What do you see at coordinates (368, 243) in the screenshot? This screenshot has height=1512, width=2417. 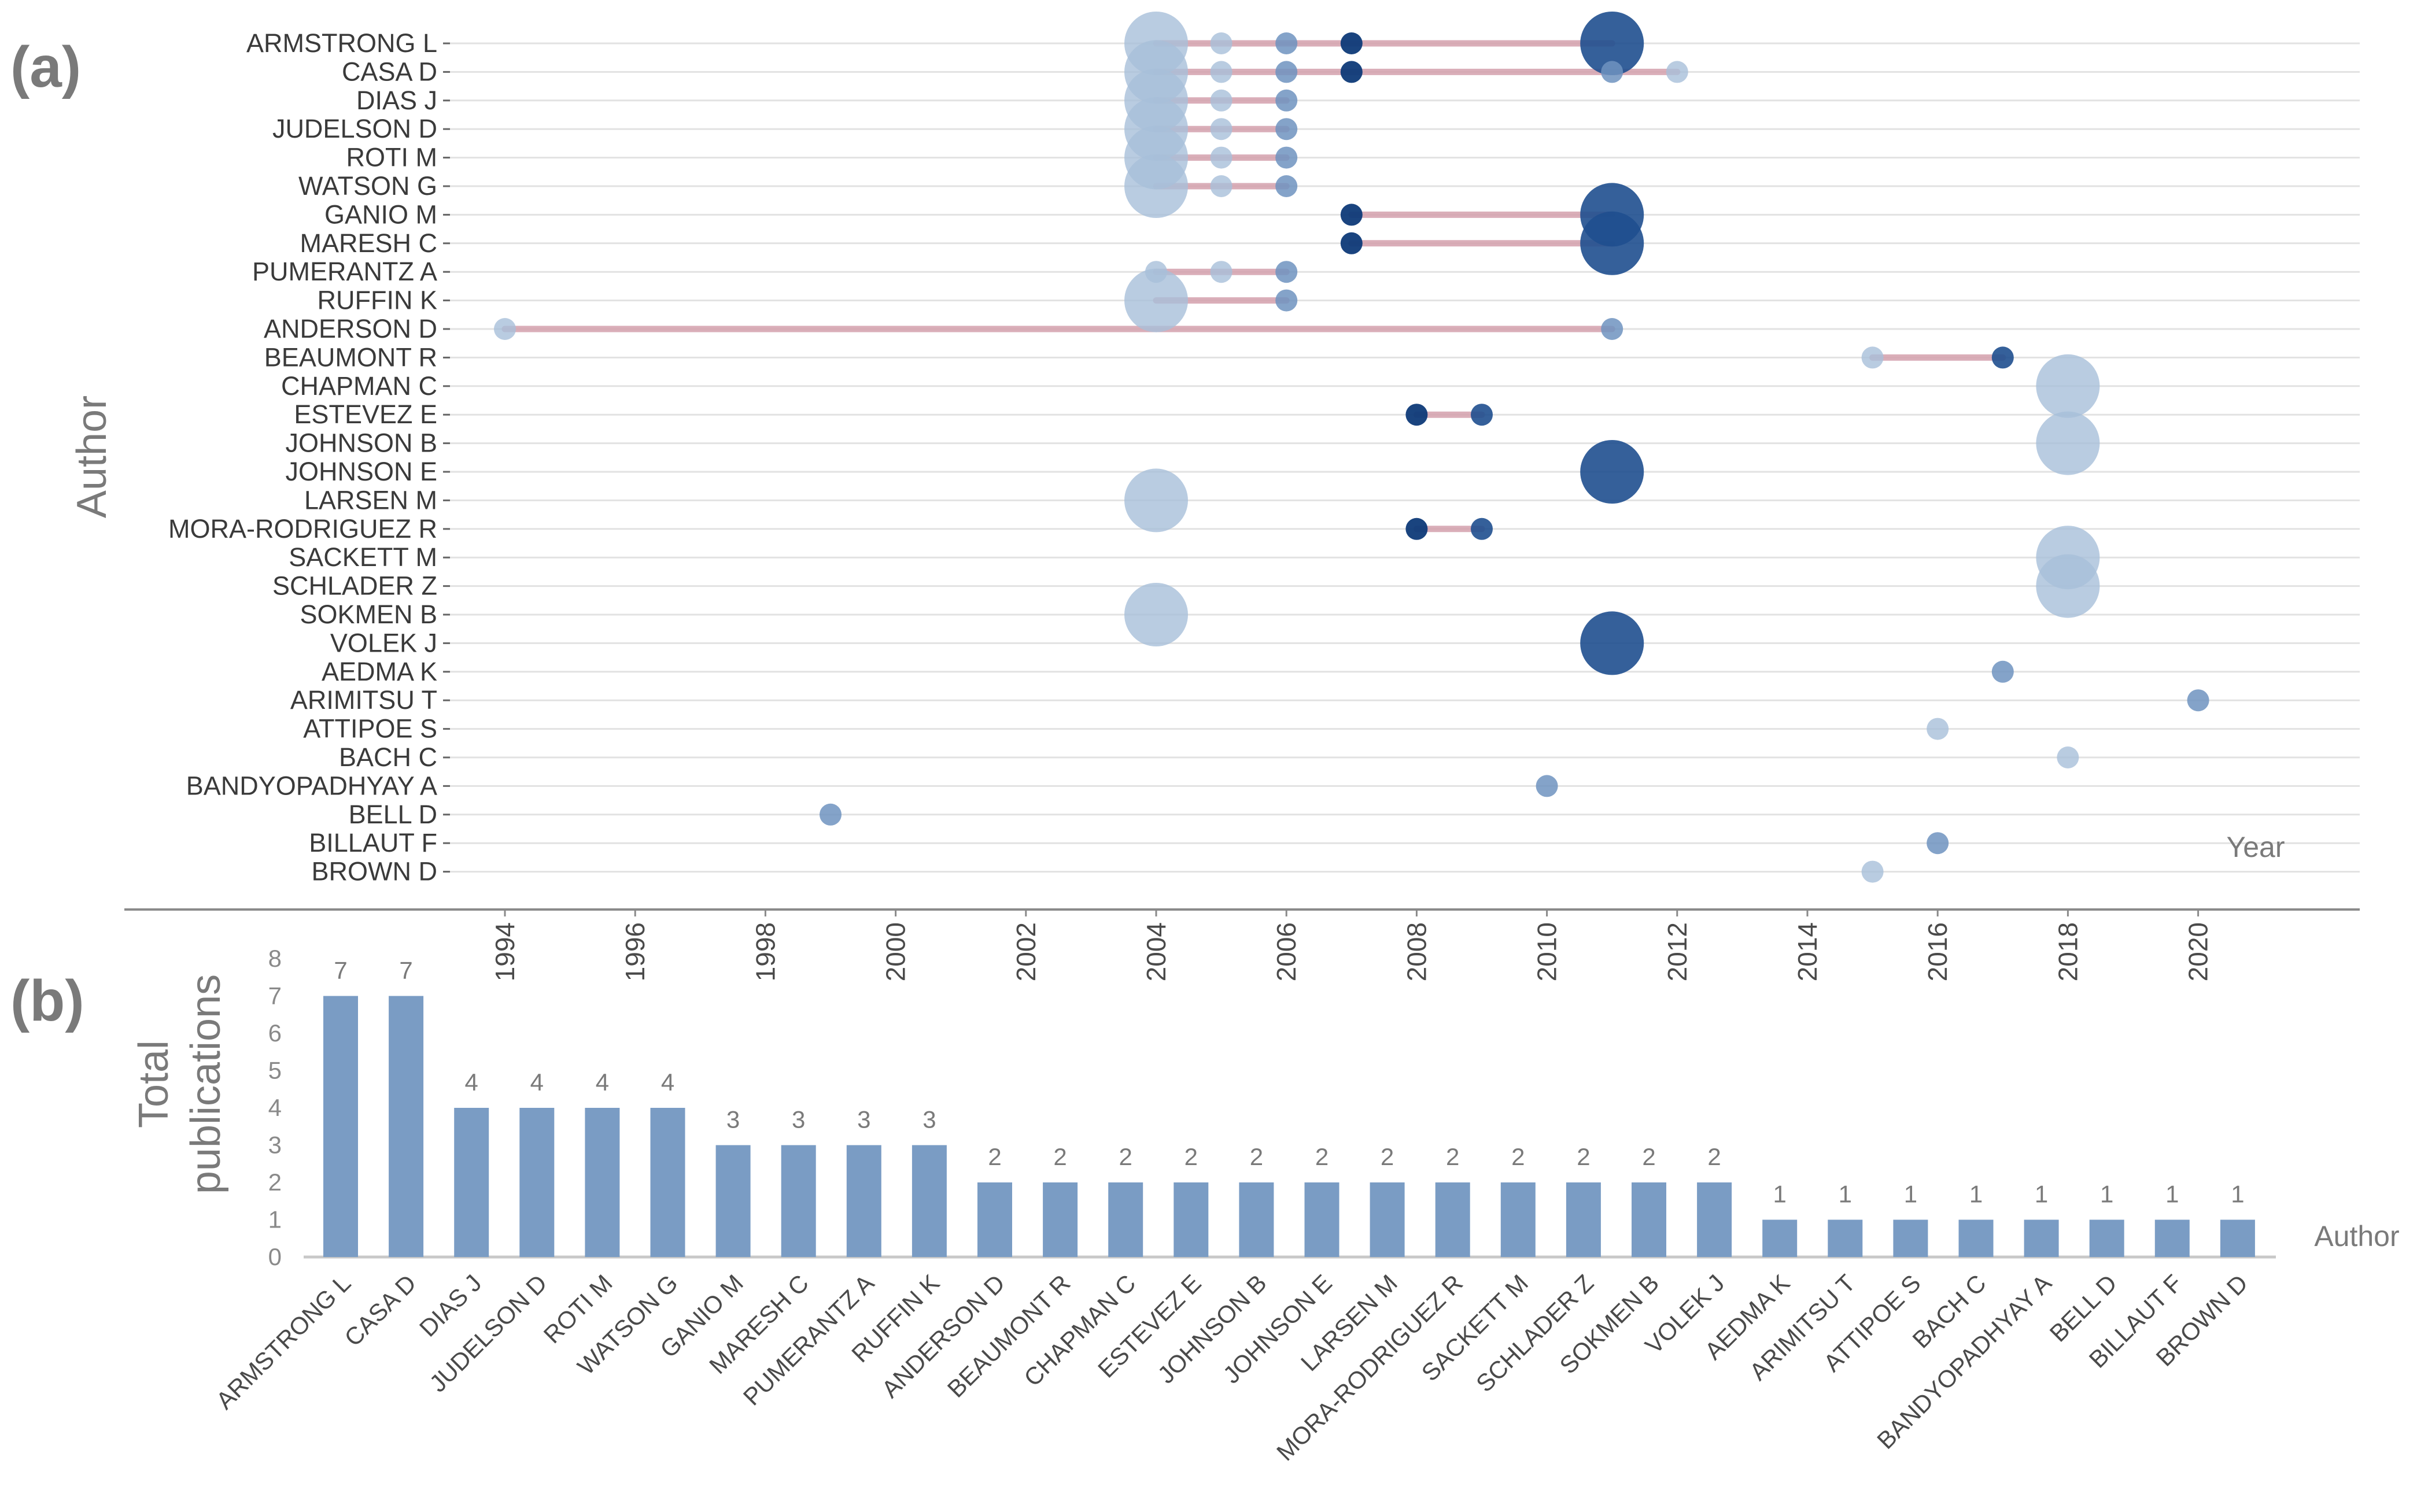 I see `author-label-maresh-c: MARESH C` at bounding box center [368, 243].